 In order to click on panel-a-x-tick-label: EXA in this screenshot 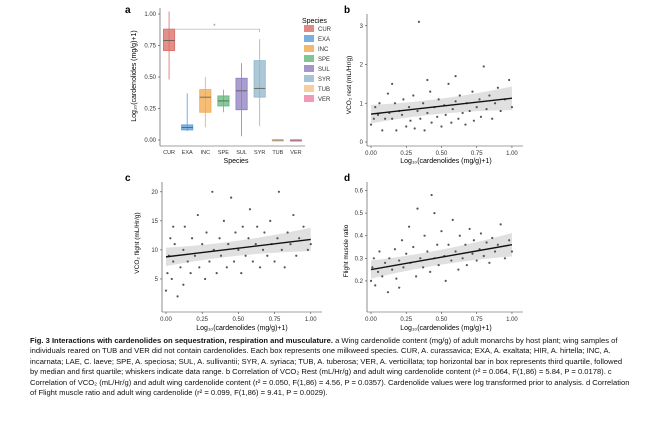, I will do `click(187, 153)`.